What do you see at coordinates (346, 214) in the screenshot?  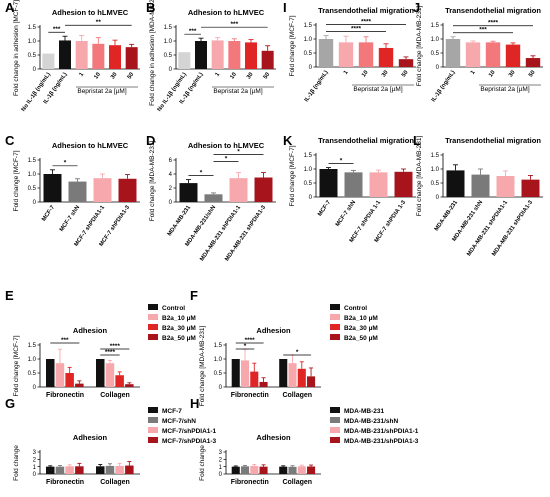 I see `category-label: MCF-7 shN` at bounding box center [346, 214].